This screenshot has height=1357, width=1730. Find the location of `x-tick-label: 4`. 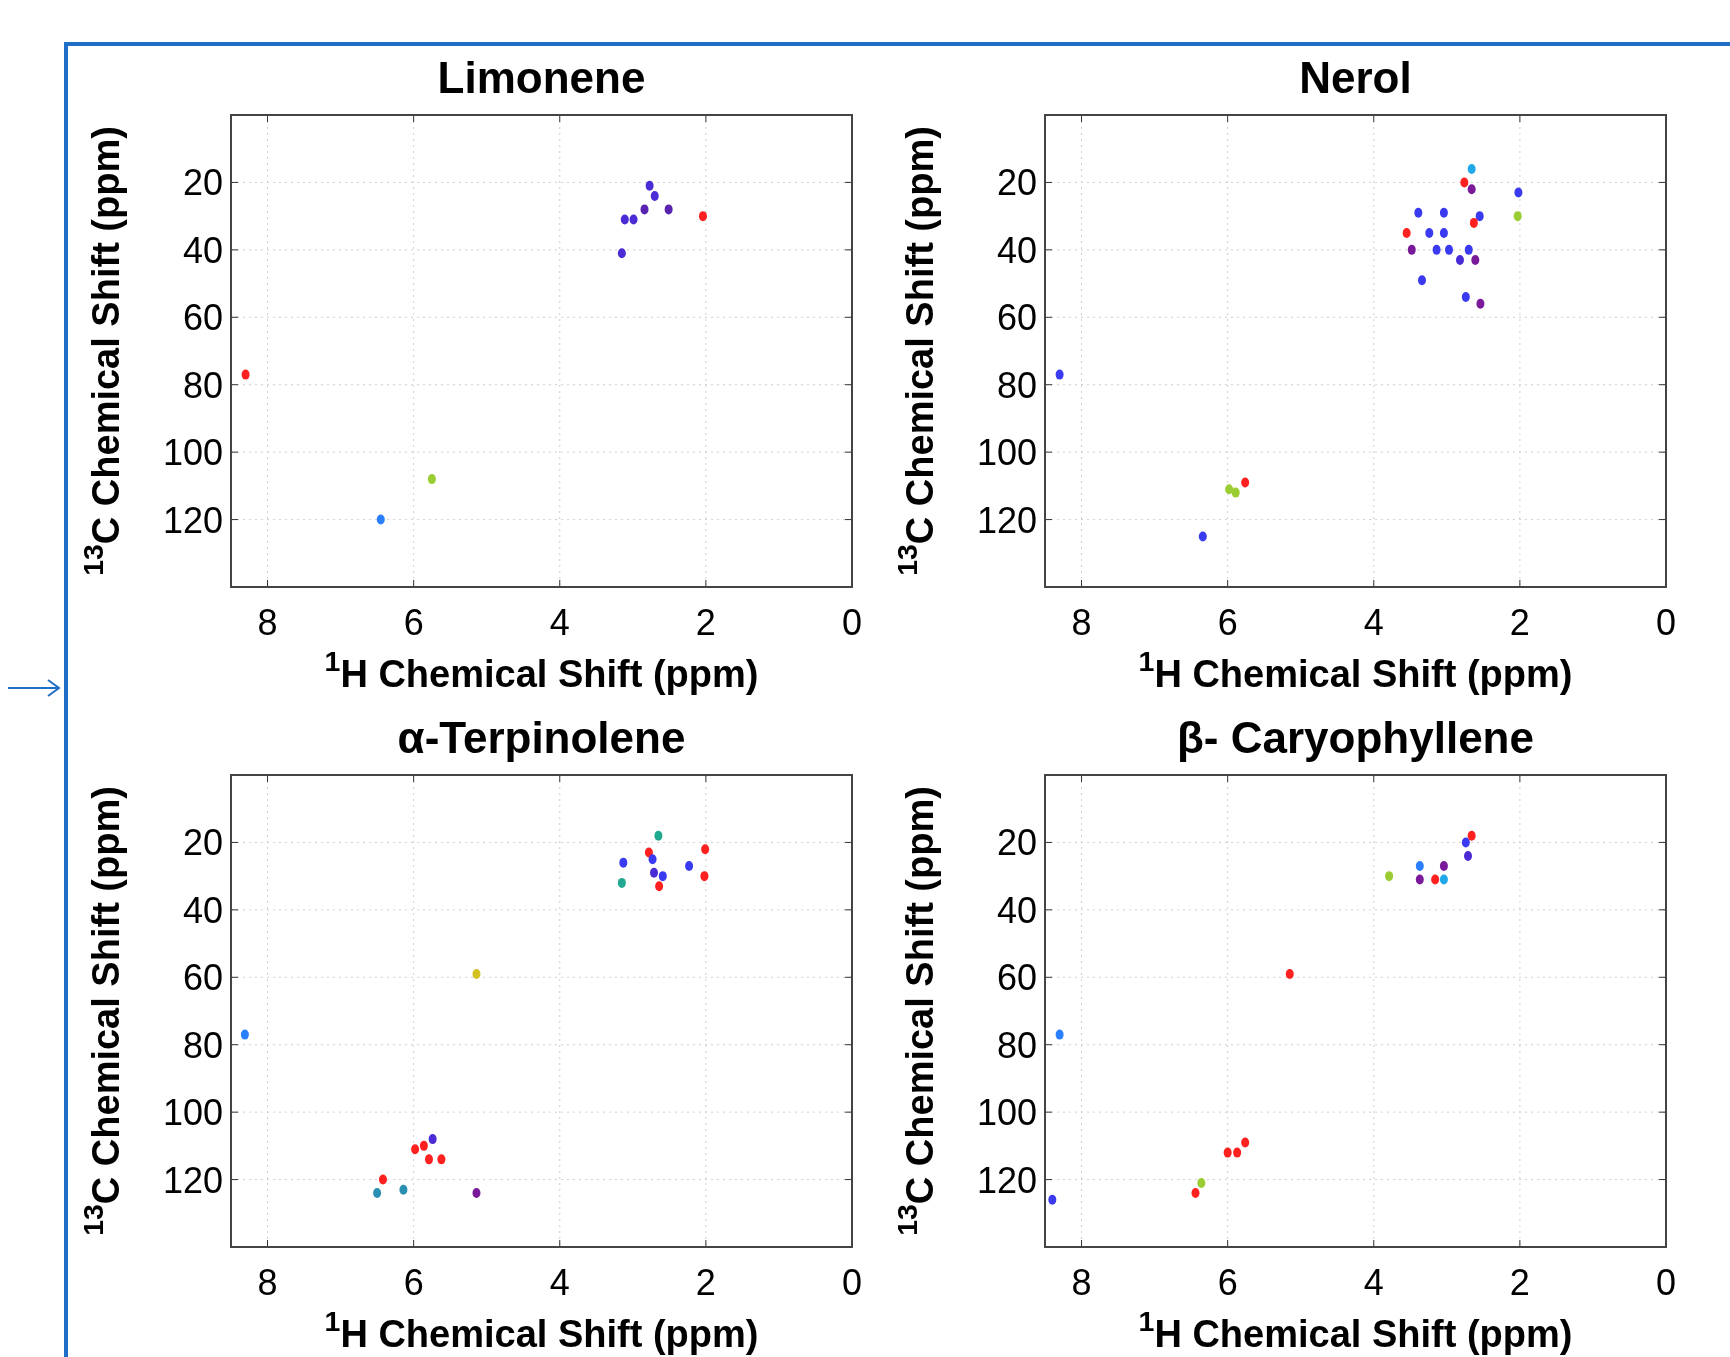

x-tick-label: 4 is located at coordinates (1373, 1282).